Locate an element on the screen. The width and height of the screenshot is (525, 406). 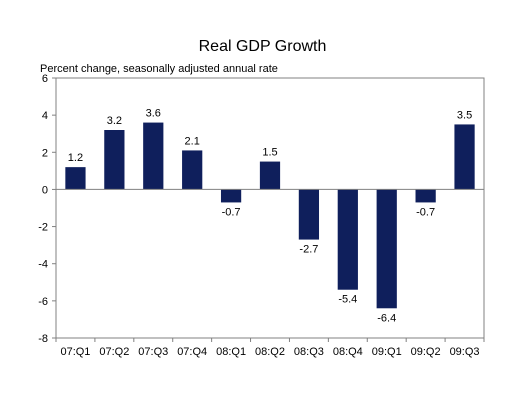
bar-07:Q1 is located at coordinates (75, 178).